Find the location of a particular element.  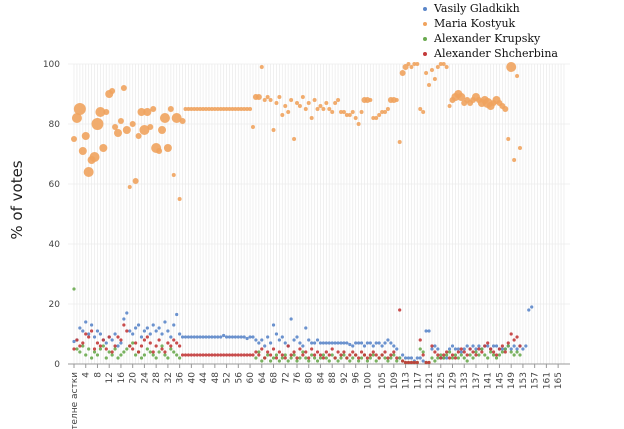

x-tick-label: 76 is located at coordinates (298, 378).